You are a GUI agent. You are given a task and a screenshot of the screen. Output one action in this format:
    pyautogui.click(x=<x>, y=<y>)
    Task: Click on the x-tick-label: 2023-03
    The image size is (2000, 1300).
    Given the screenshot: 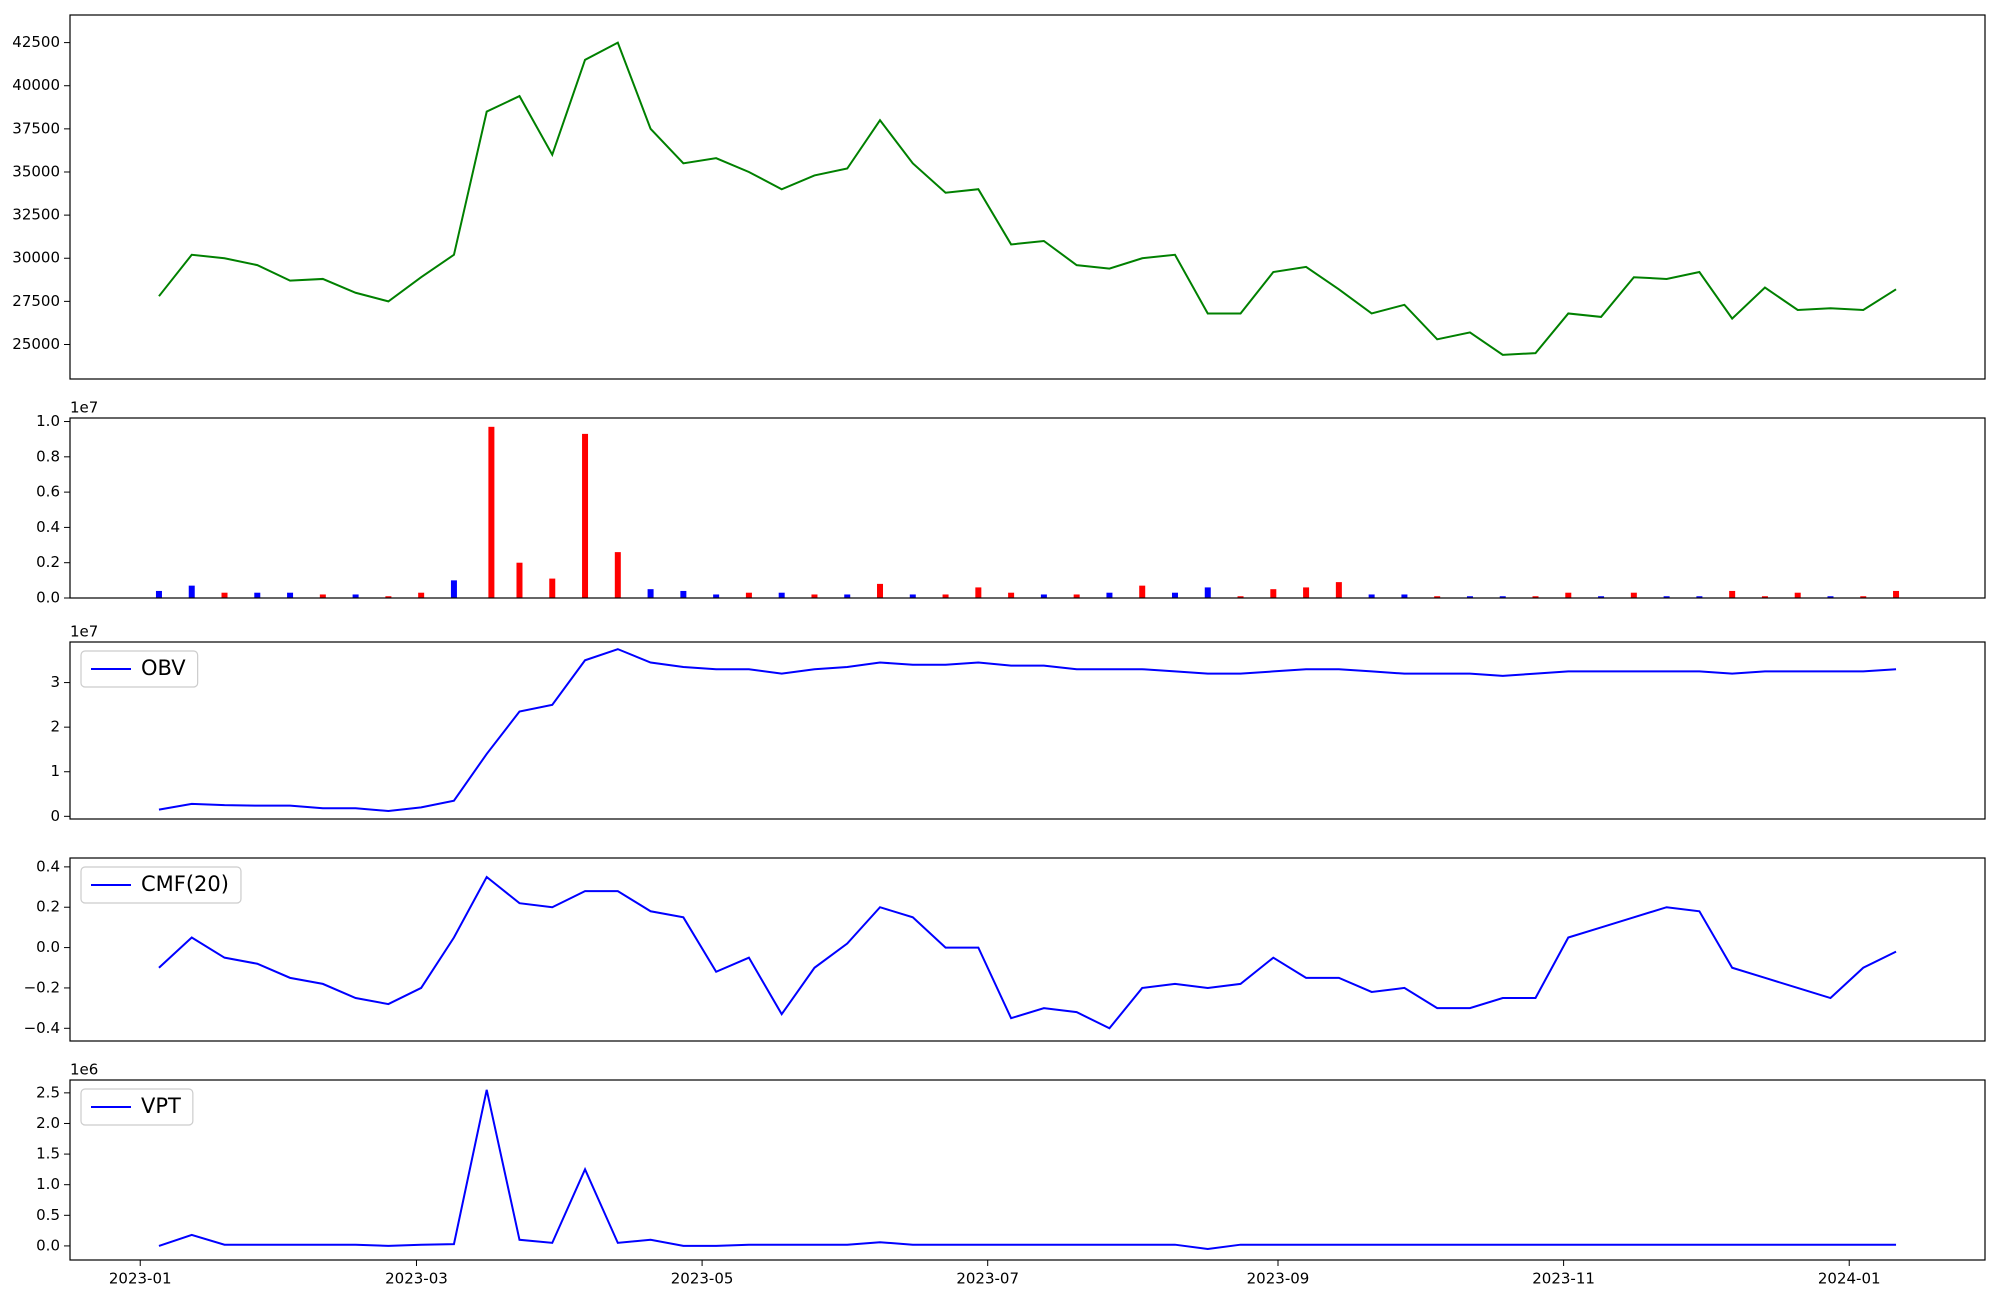 What is the action you would take?
    pyautogui.click(x=416, y=1279)
    